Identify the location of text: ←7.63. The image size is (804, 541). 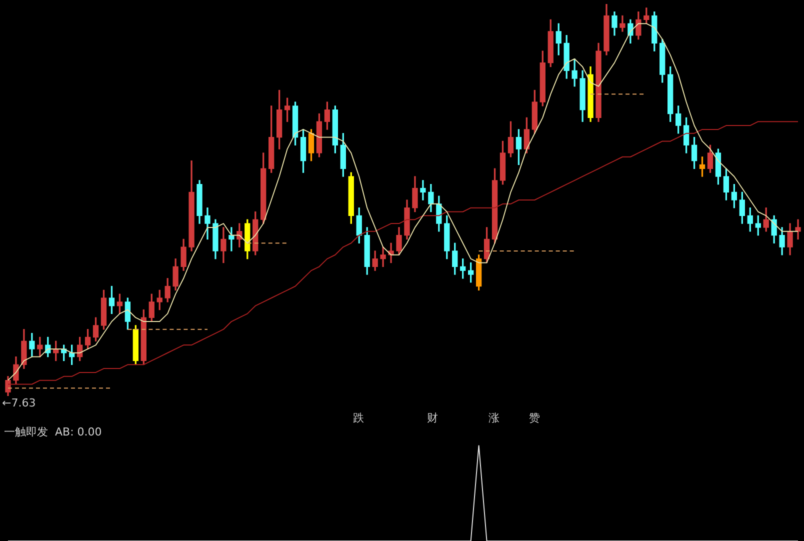
(19, 403).